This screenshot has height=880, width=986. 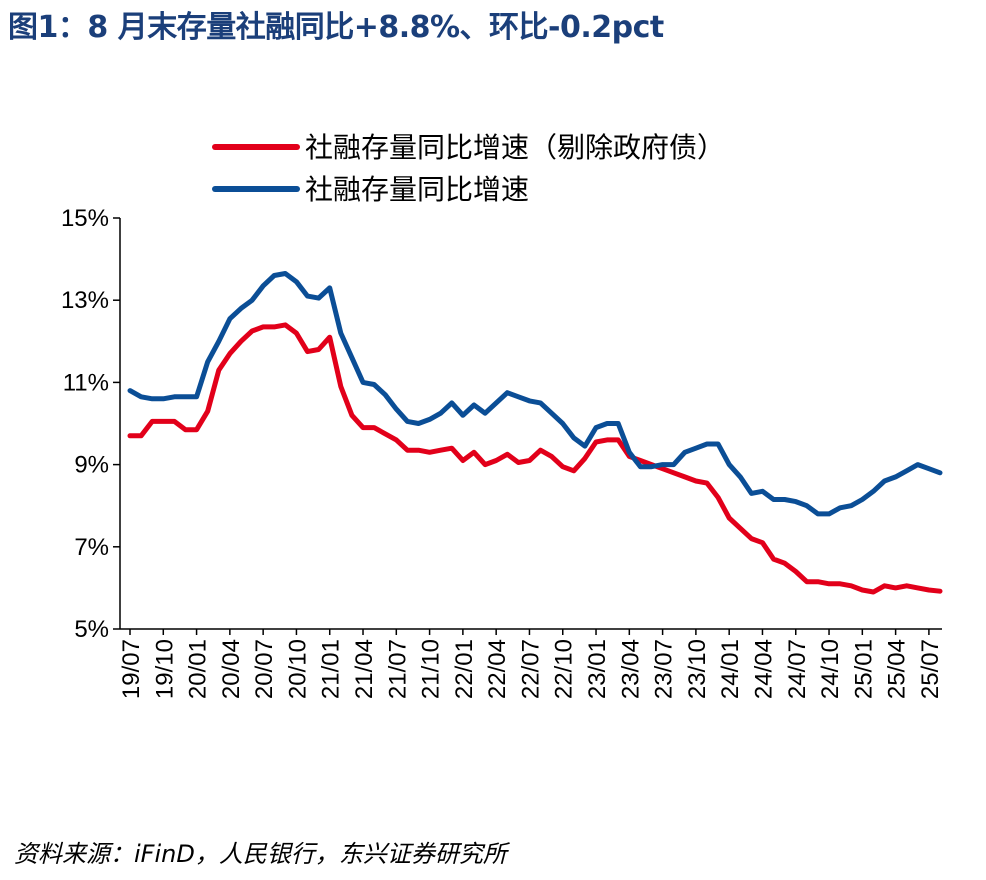 What do you see at coordinates (397, 669) in the screenshot?
I see `x-tick-label: 21/07` at bounding box center [397, 669].